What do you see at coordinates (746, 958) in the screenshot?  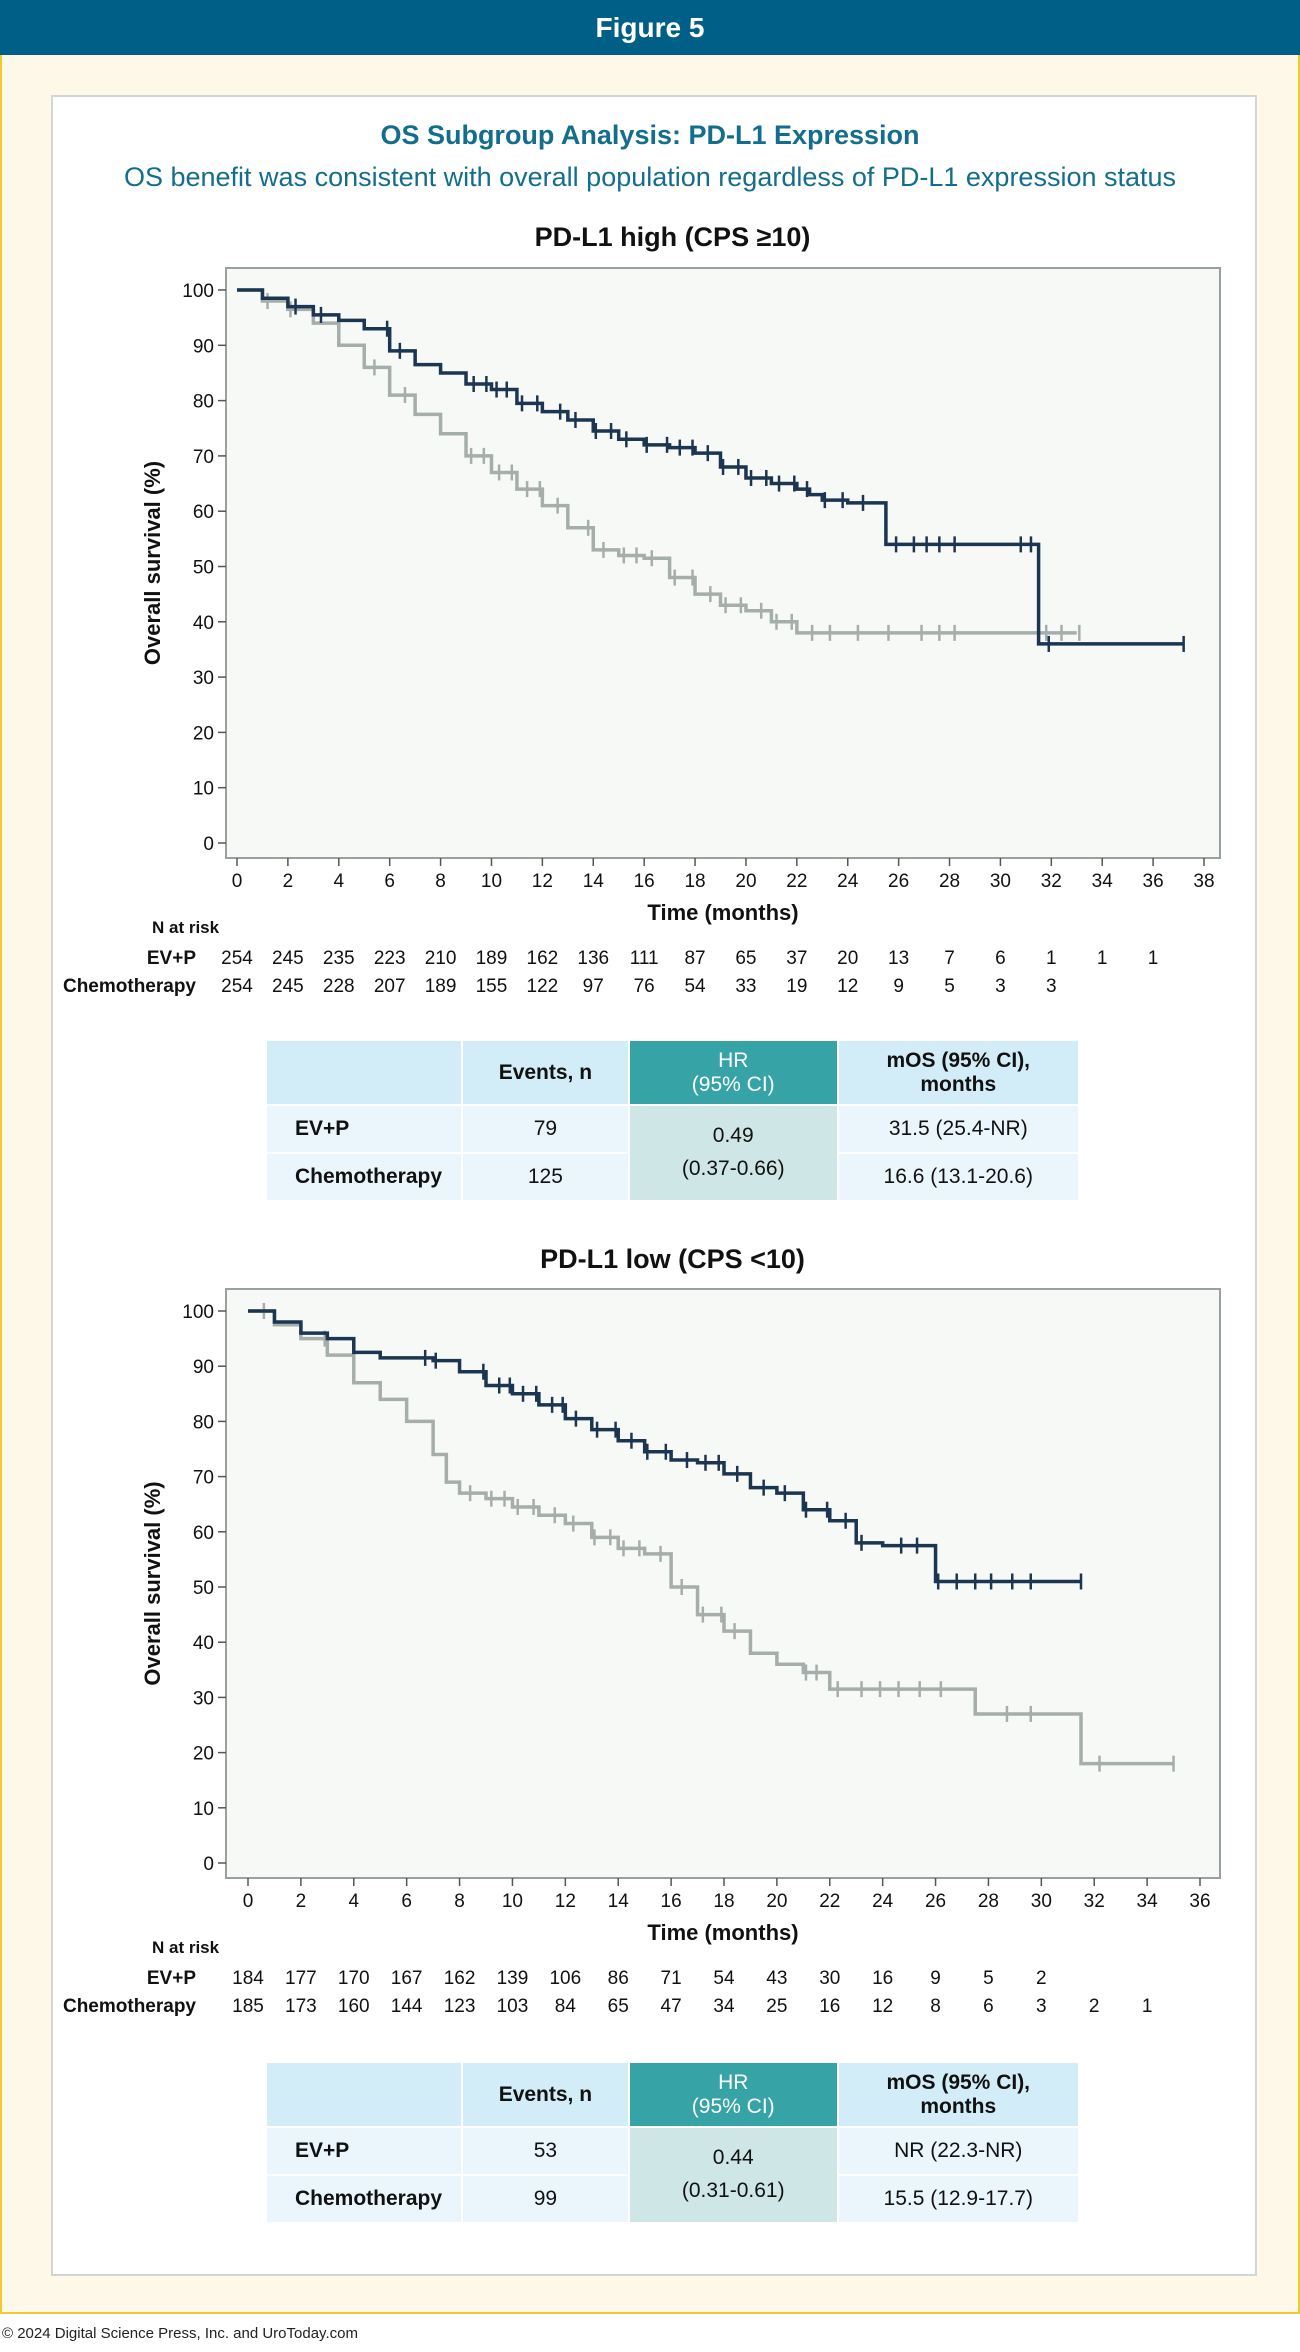 I see `risk-count-evp: 65` at bounding box center [746, 958].